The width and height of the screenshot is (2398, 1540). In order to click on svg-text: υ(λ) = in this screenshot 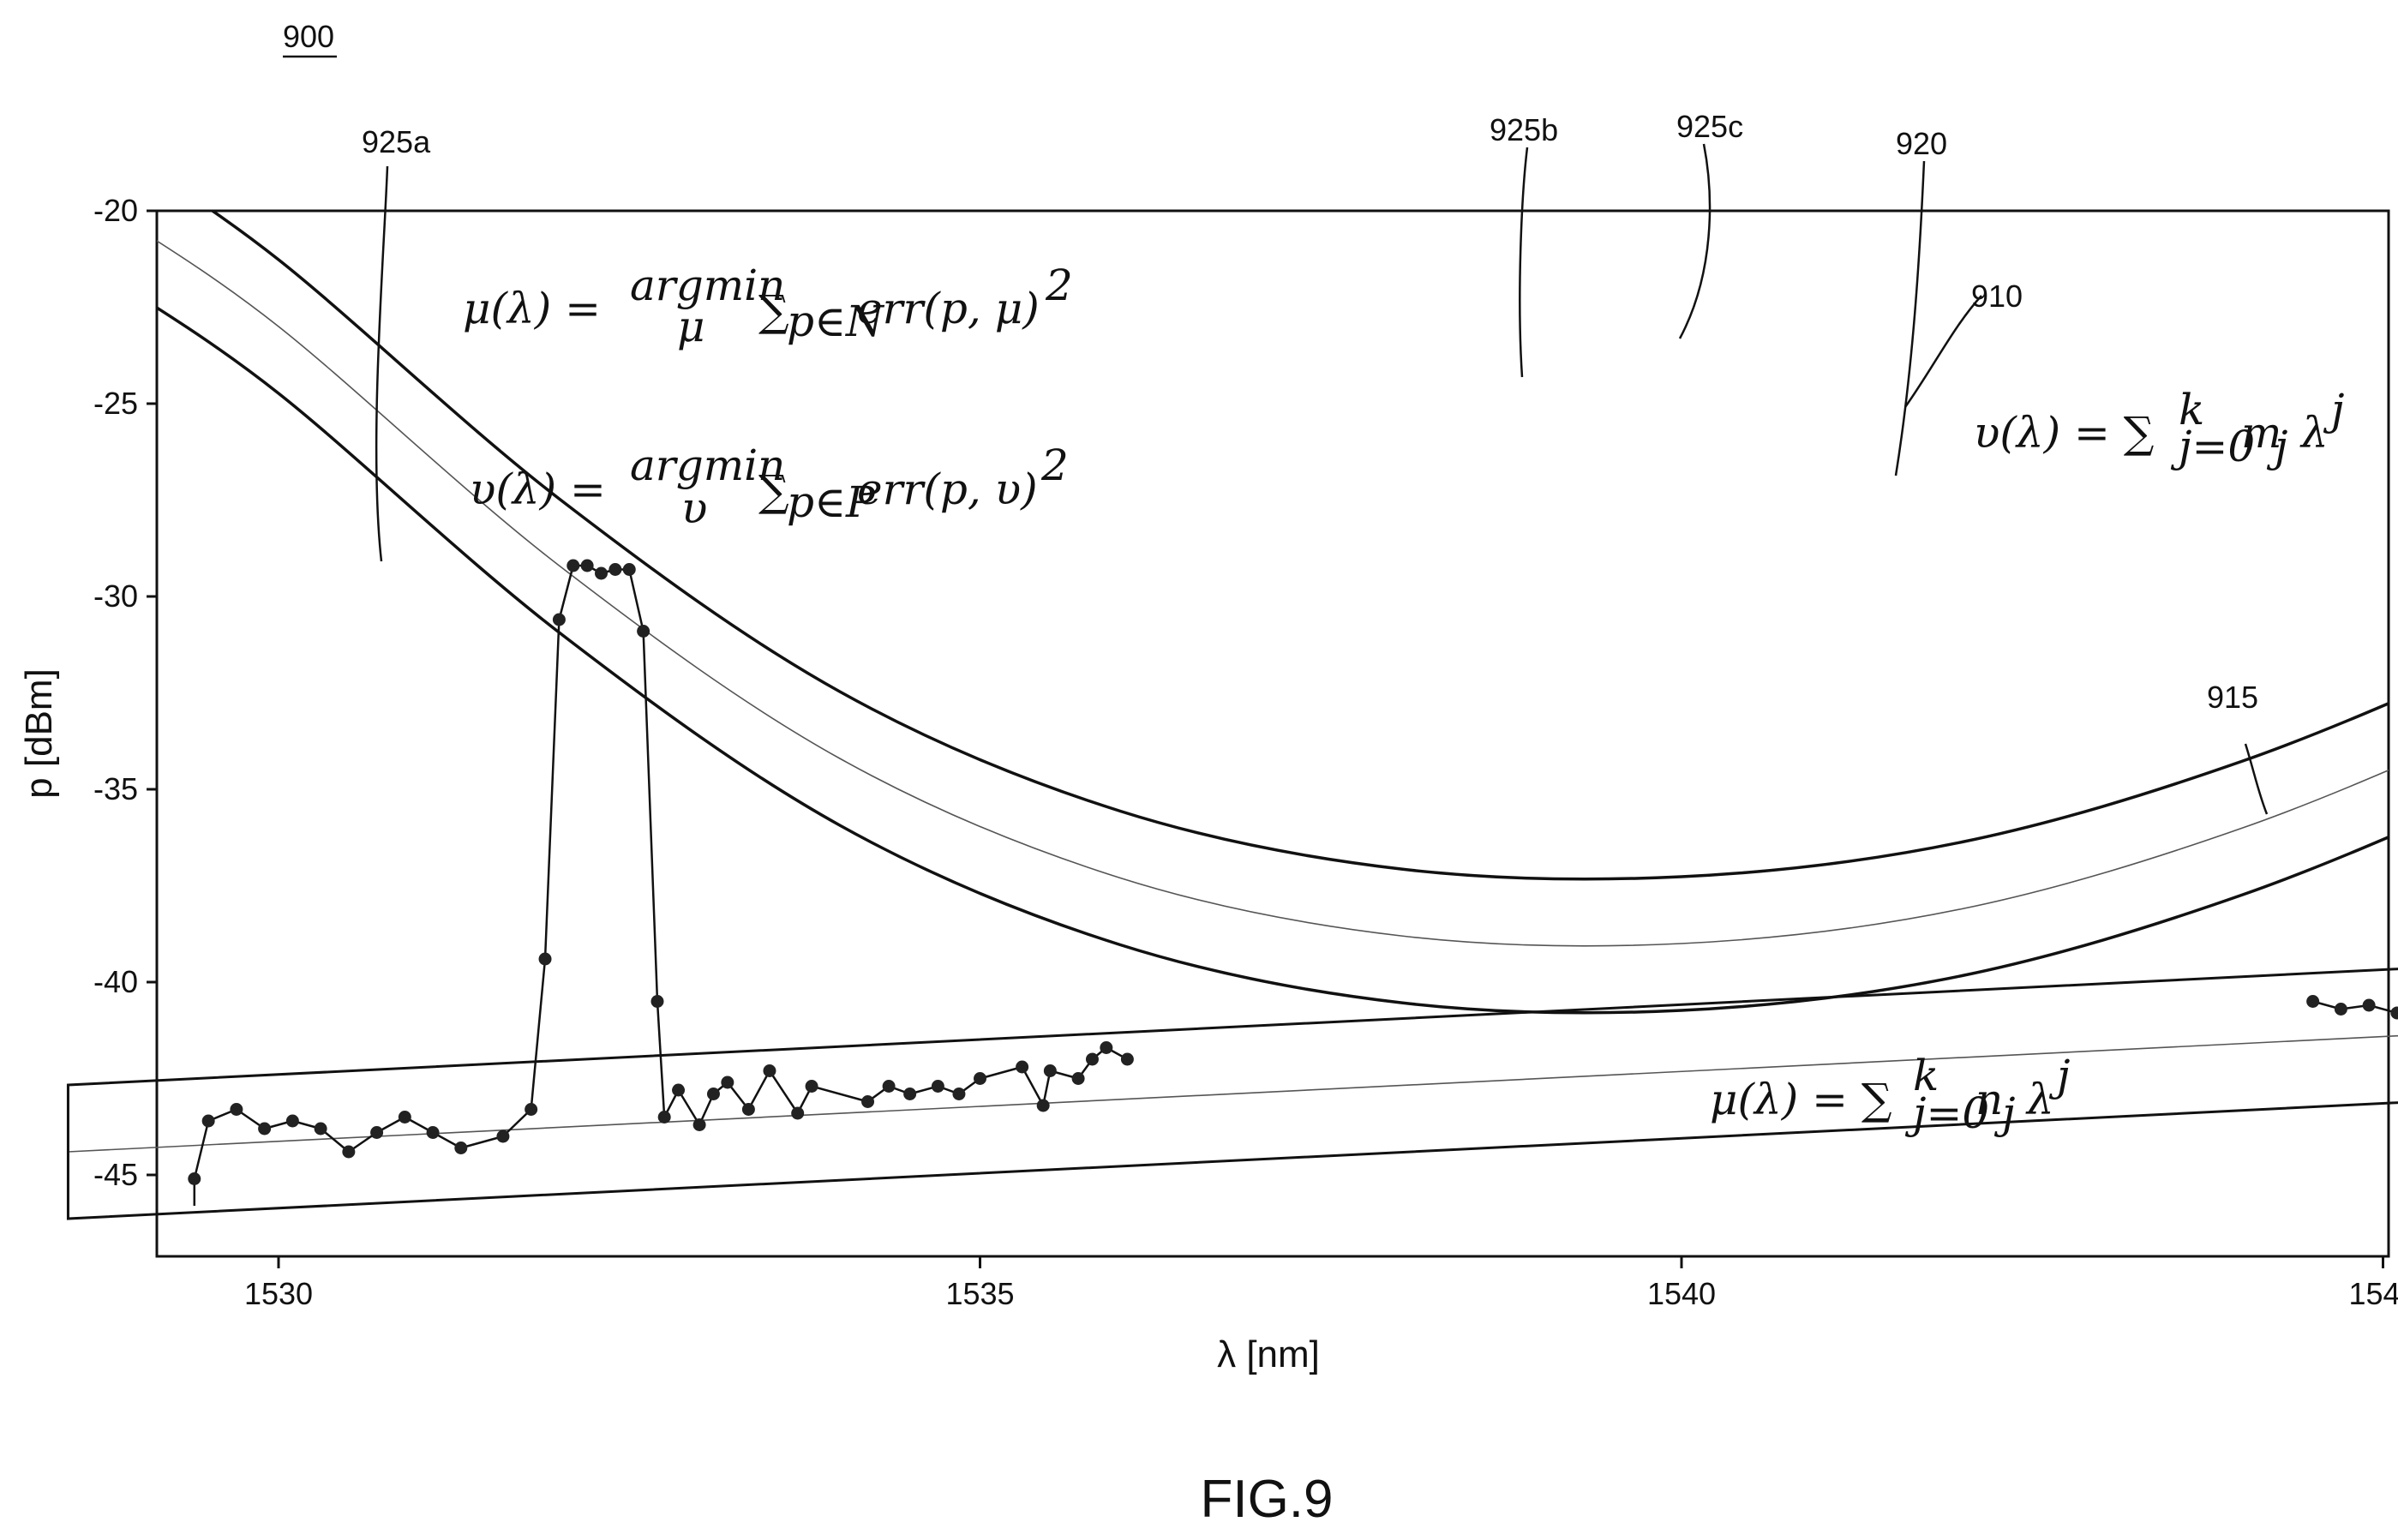, I will do `click(538, 489)`.